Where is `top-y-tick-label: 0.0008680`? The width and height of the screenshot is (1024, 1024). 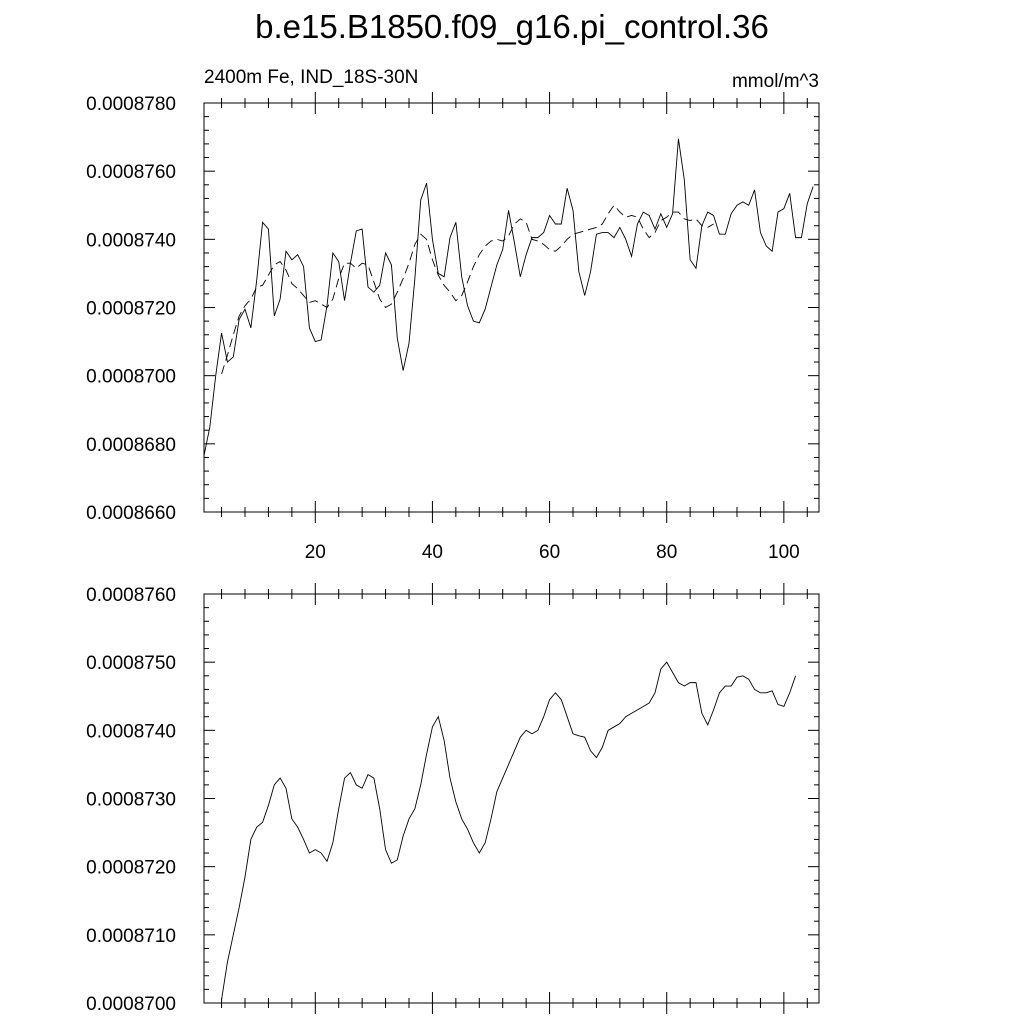
top-y-tick-label: 0.0008680 is located at coordinates (131, 445).